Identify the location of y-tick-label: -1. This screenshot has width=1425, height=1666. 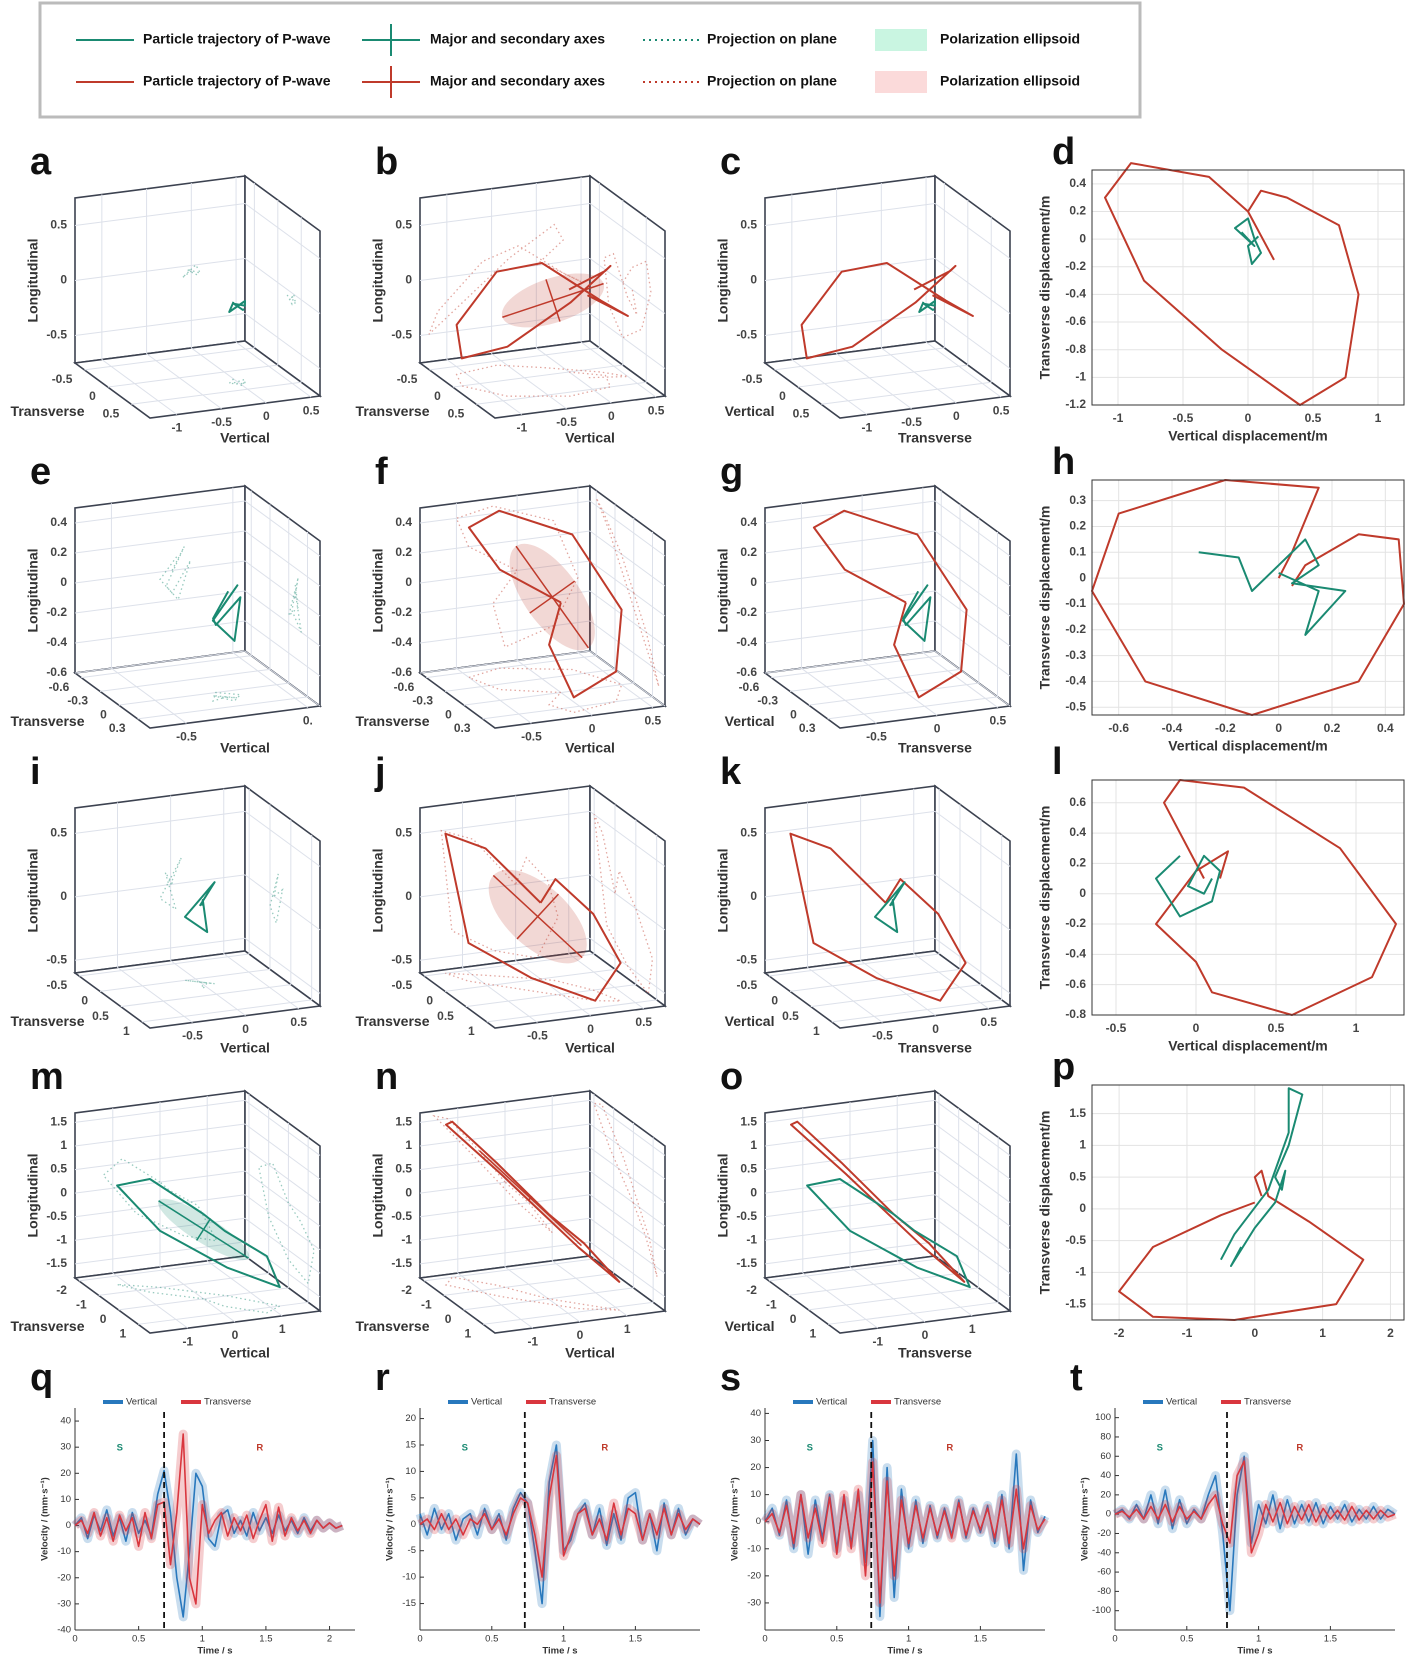
(532, 1341).